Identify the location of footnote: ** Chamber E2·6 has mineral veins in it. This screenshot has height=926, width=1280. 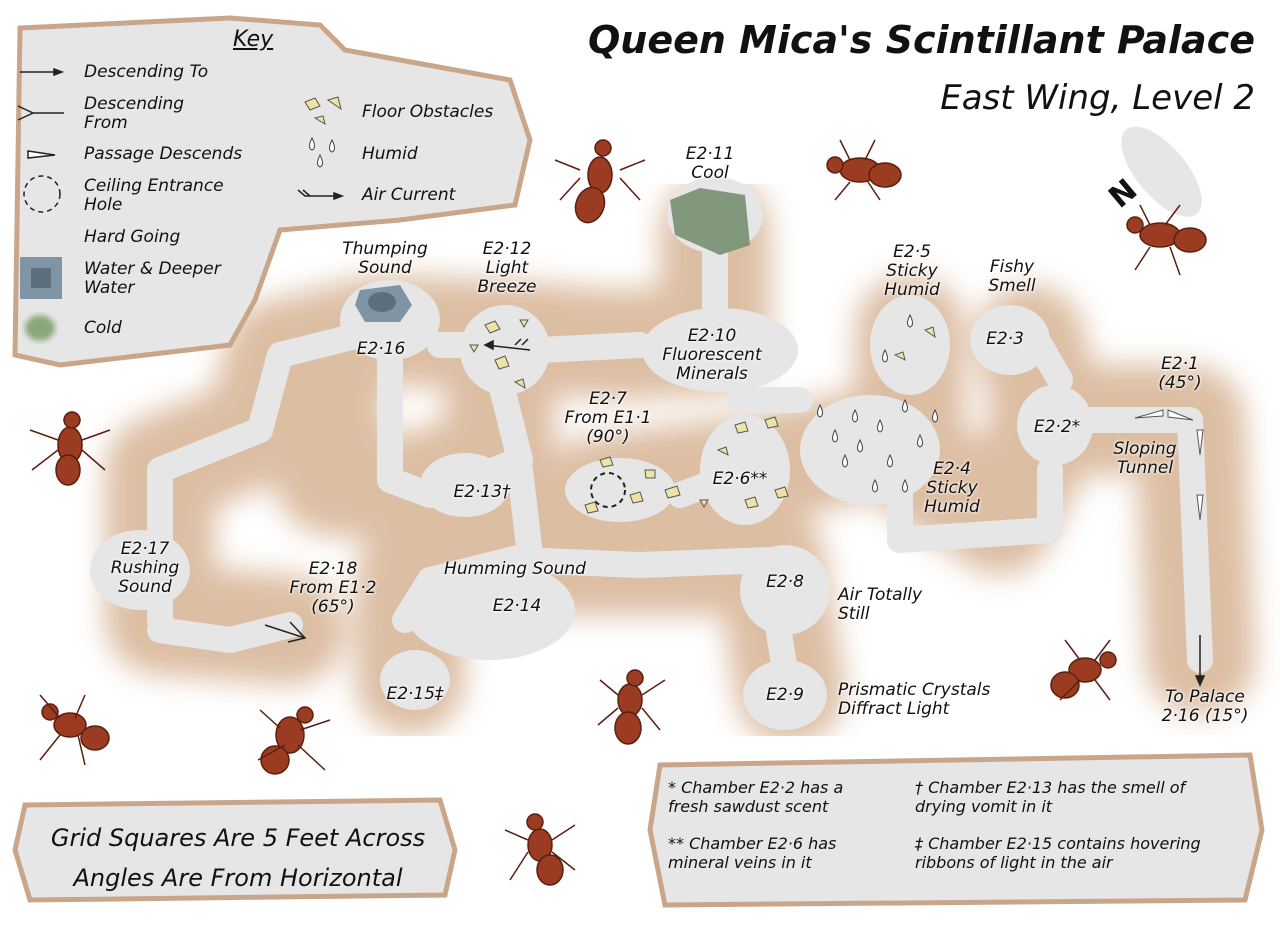
(752, 853).